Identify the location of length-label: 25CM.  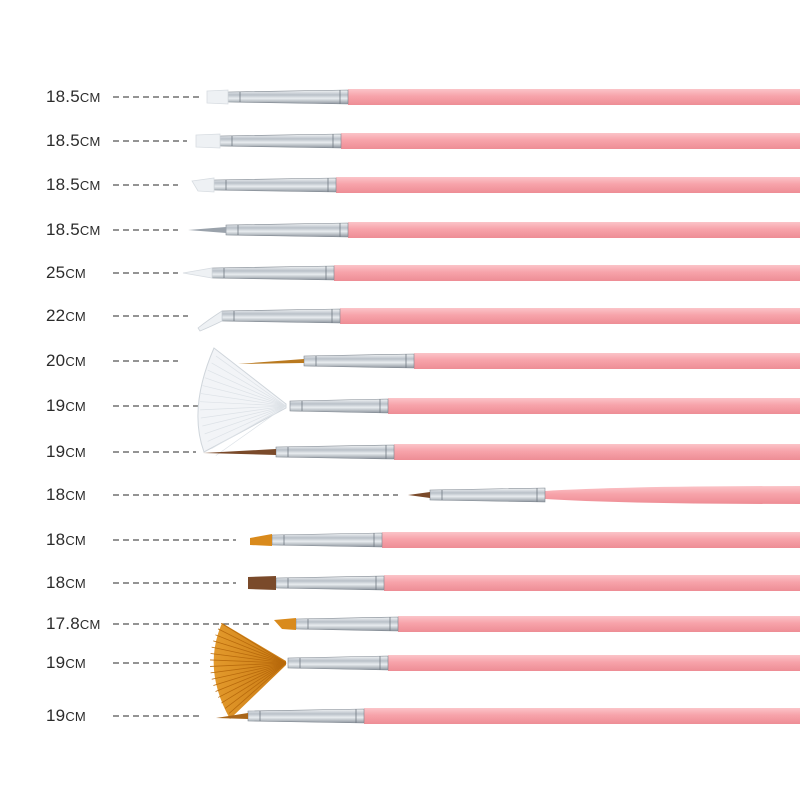
(66, 273).